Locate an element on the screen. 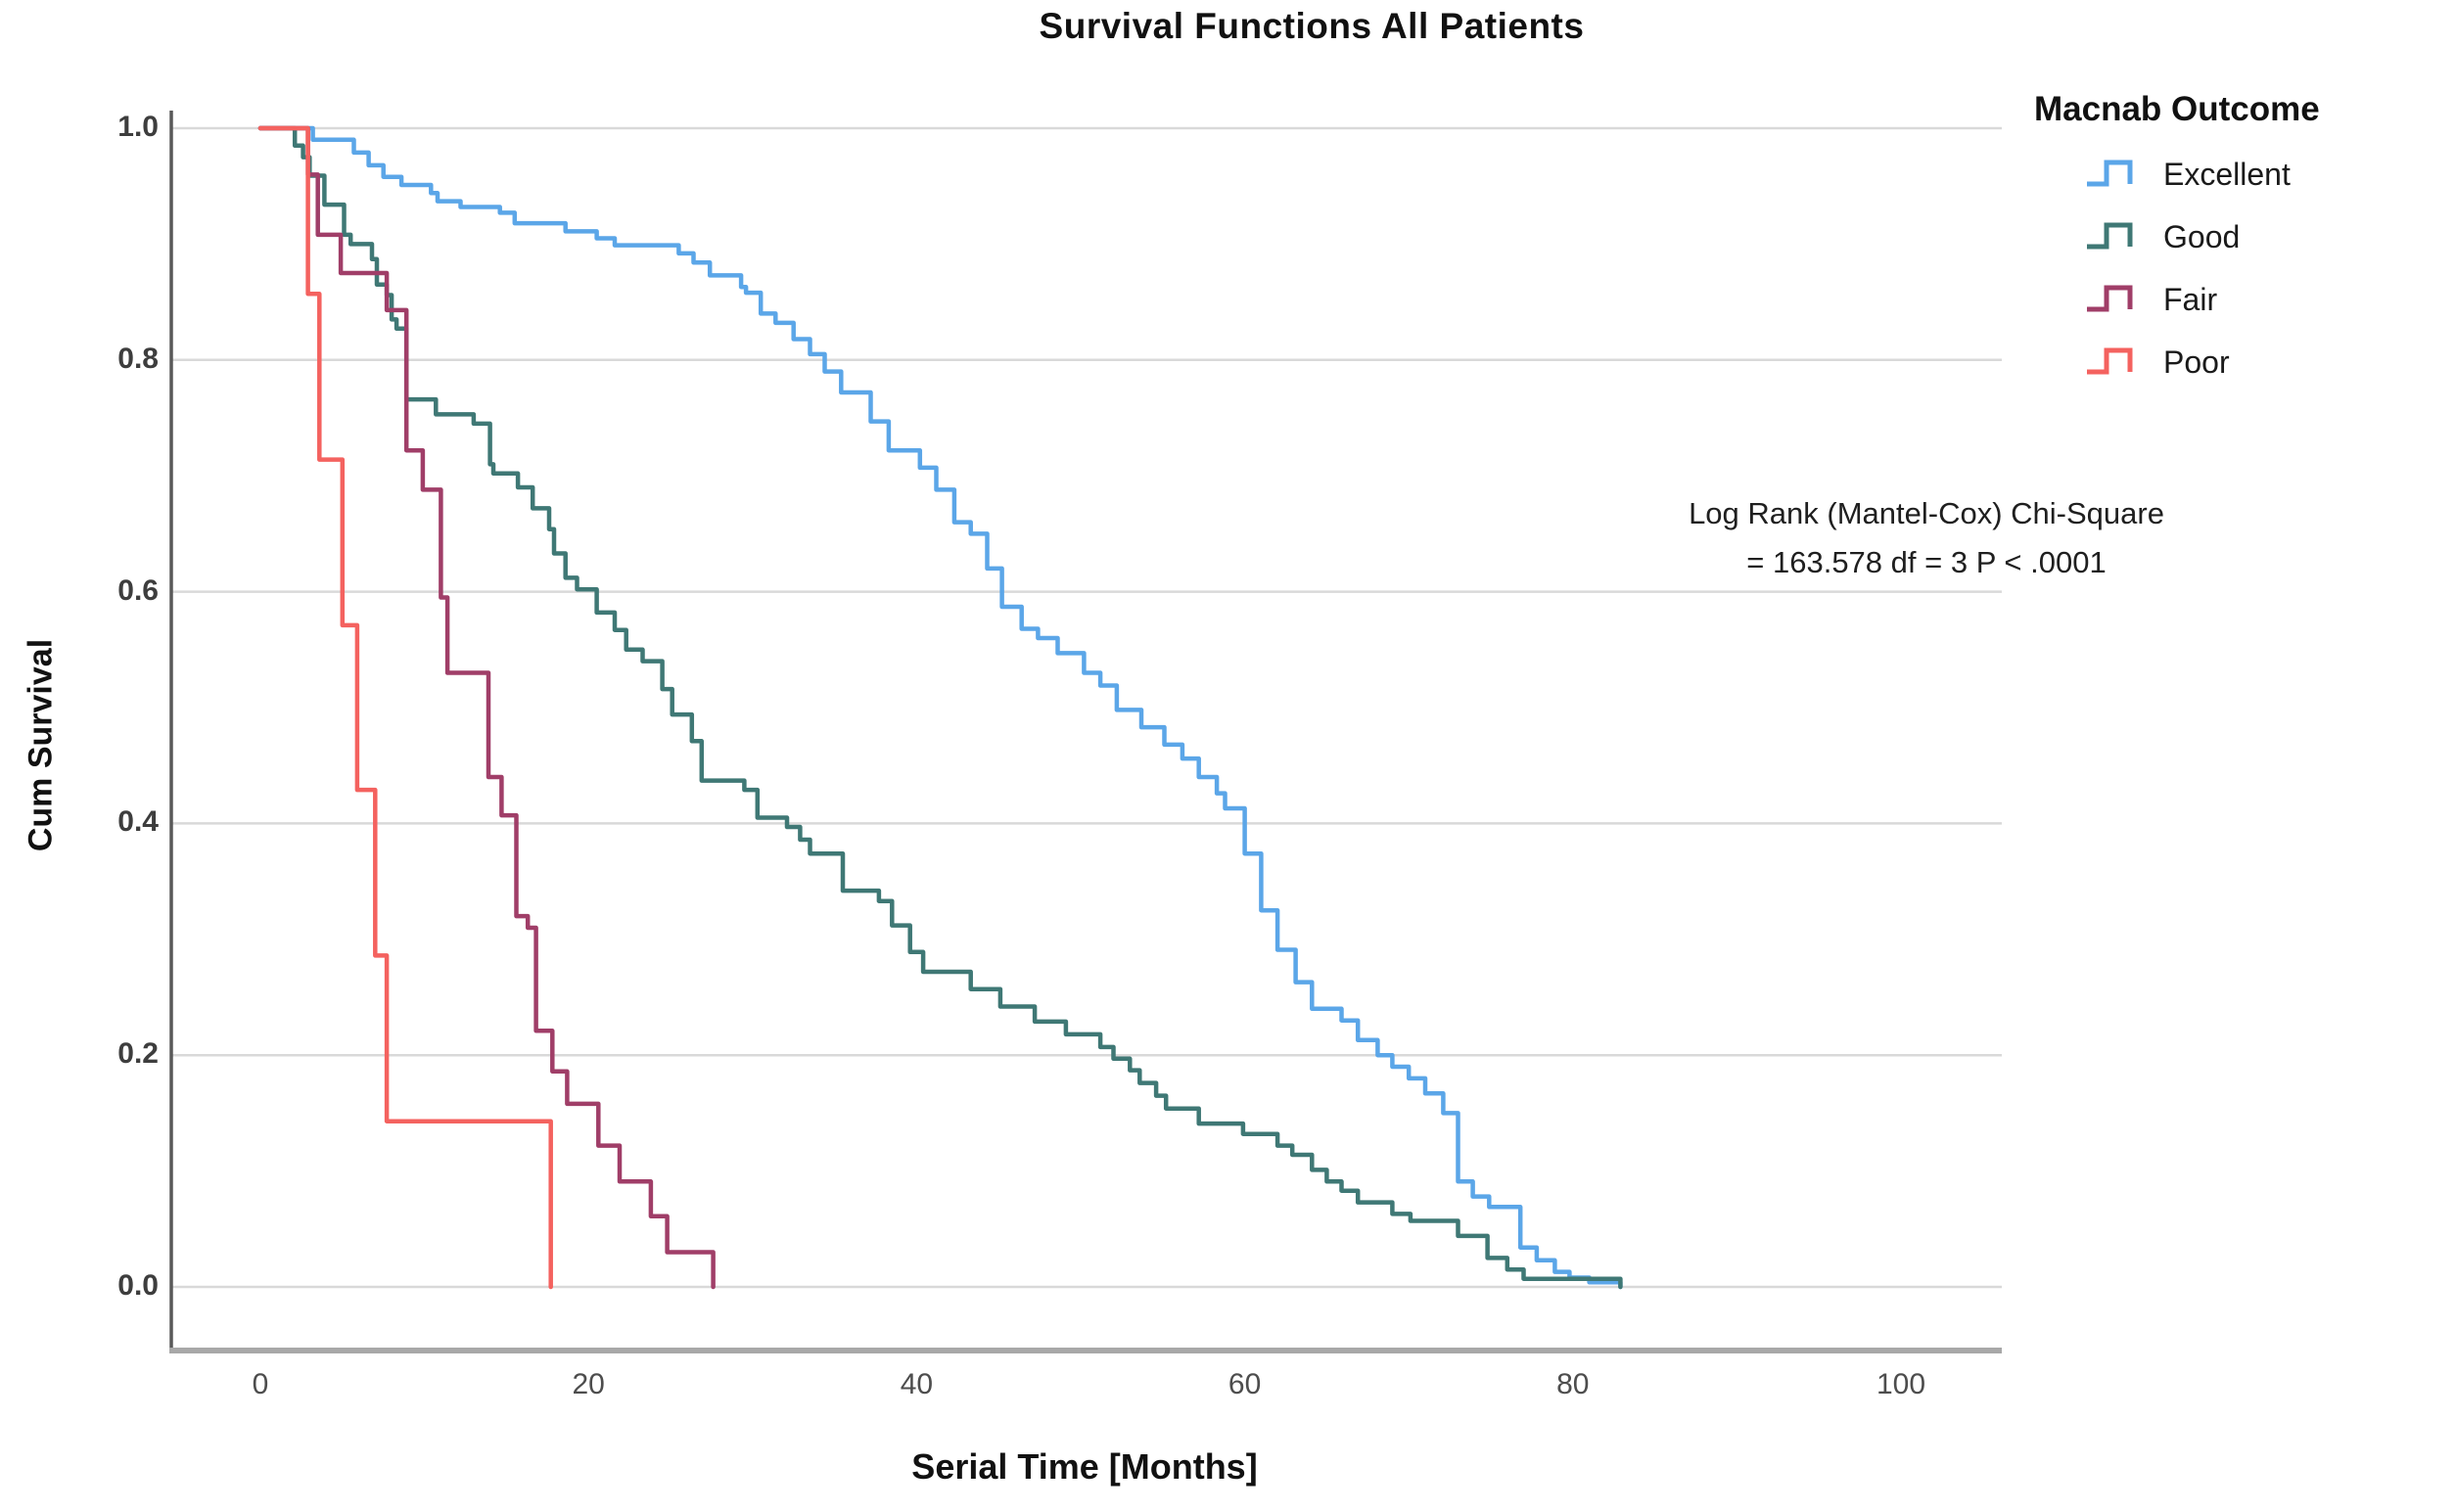 Image resolution: width=2455 pixels, height=1512 pixels. x-tick-label-100: 100 is located at coordinates (1901, 1384).